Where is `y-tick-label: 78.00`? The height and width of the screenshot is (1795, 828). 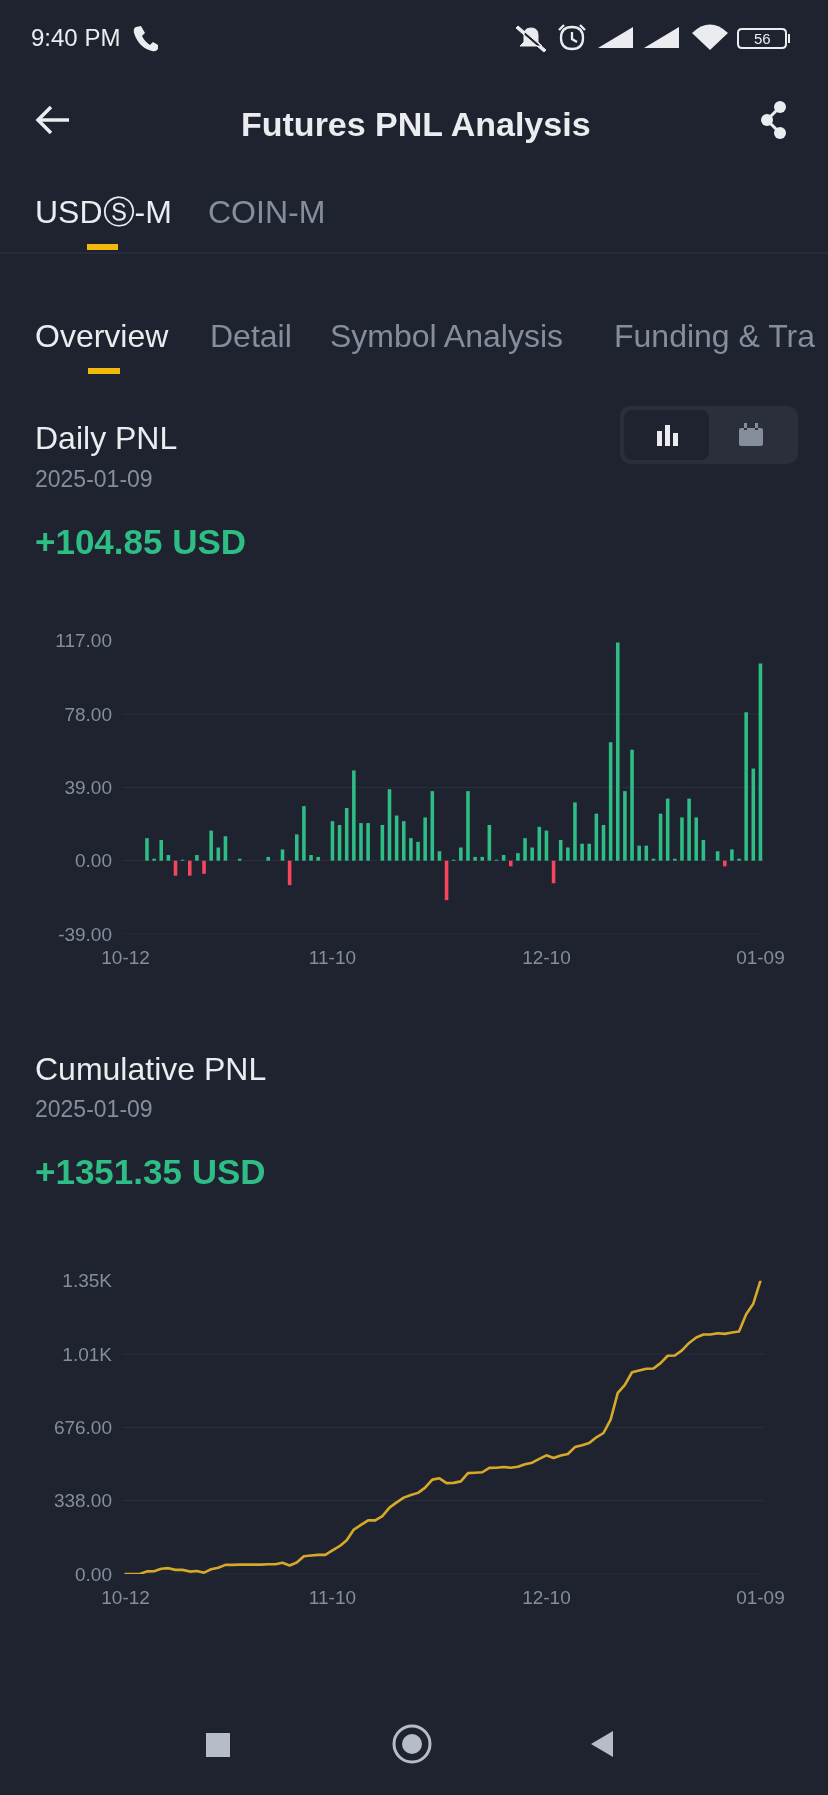
y-tick-label: 78.00 is located at coordinates (88, 714).